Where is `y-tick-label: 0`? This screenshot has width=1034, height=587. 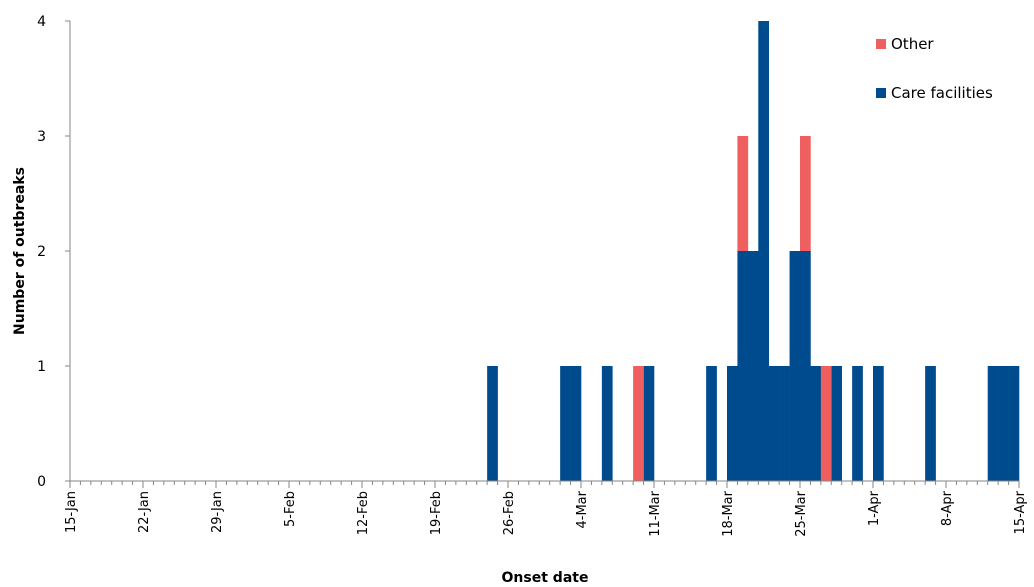
y-tick-label: 0 is located at coordinates (41, 482).